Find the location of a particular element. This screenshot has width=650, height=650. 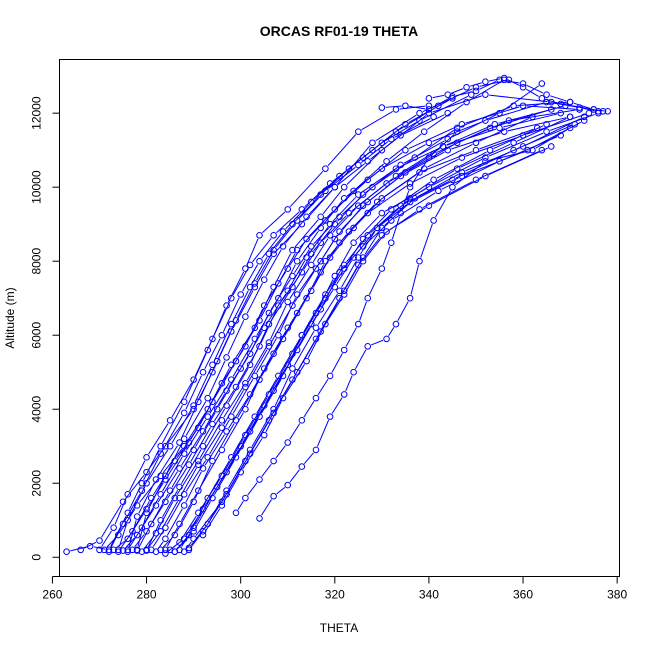

x-tick-label: 340 is located at coordinates (429, 595).